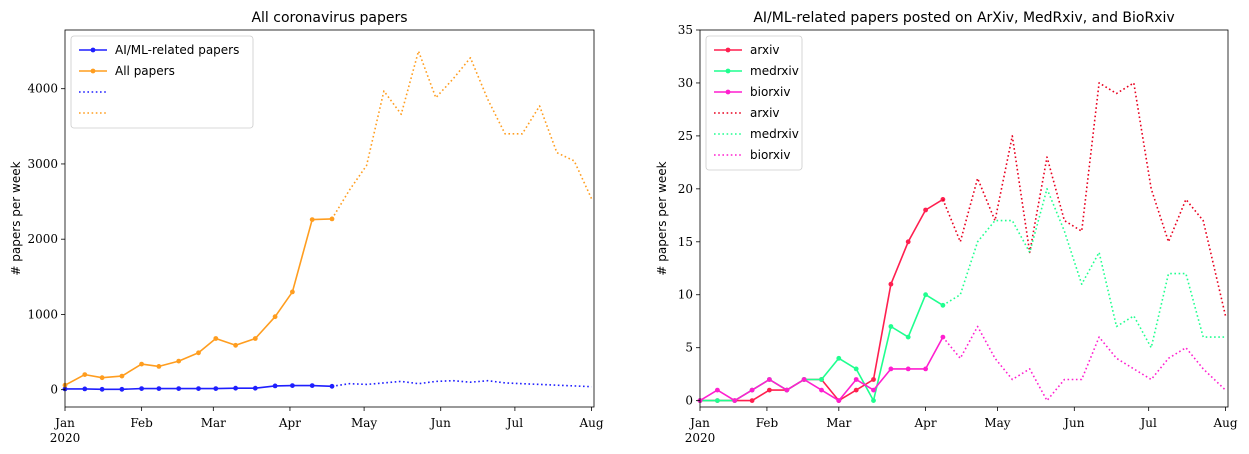 This screenshot has width=1249, height=454. What do you see at coordinates (177, 50) in the screenshot?
I see `legend-label-0: AI/ML-related papers` at bounding box center [177, 50].